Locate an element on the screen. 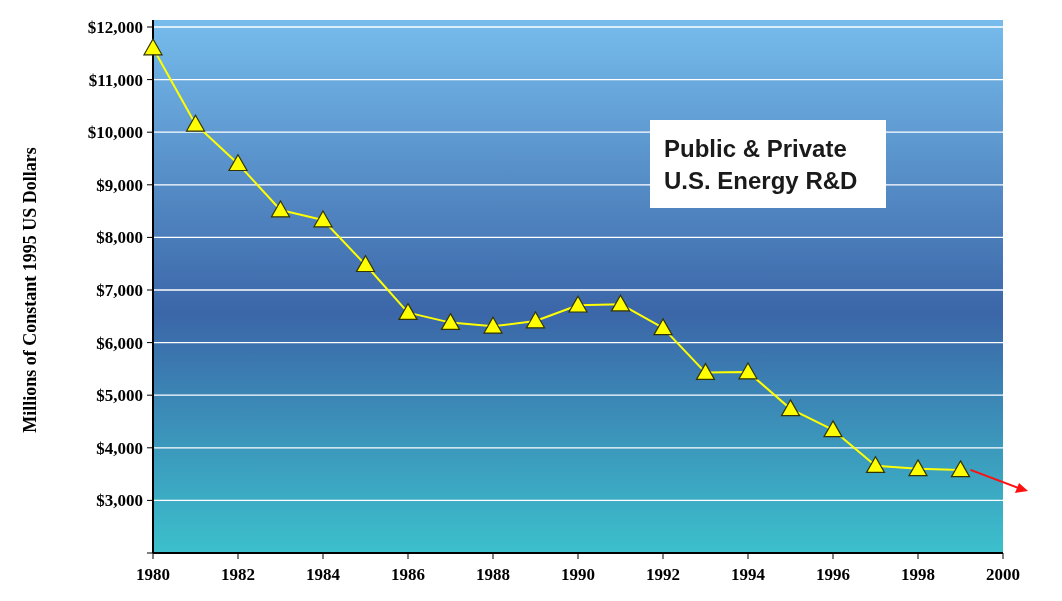 This screenshot has height=601, width=1062. y-tick-label: $4,000 is located at coordinates (119, 448).